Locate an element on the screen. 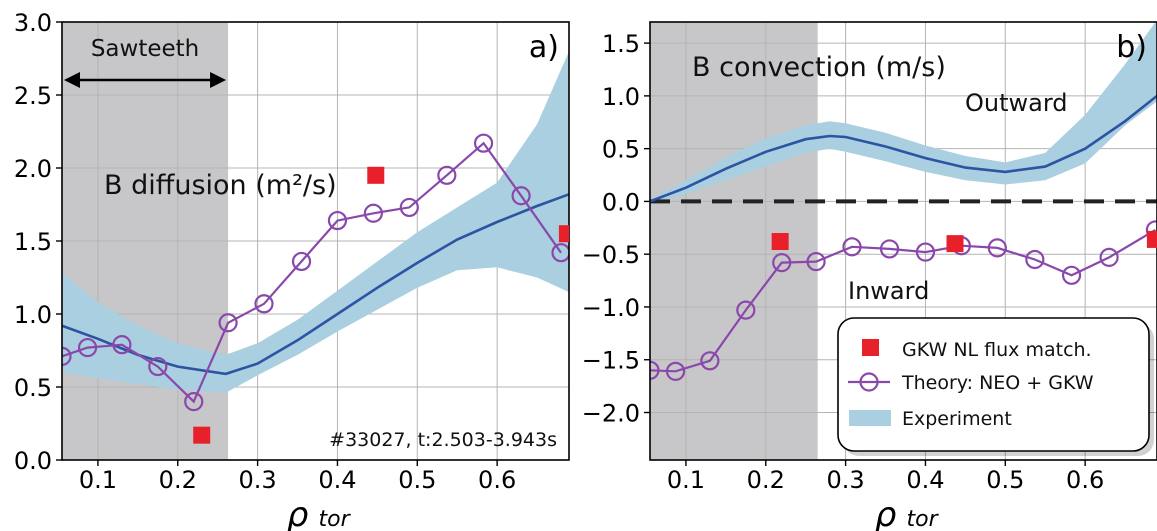 This screenshot has width=1157, height=531. theory-line is located at coordinates (903, 300).